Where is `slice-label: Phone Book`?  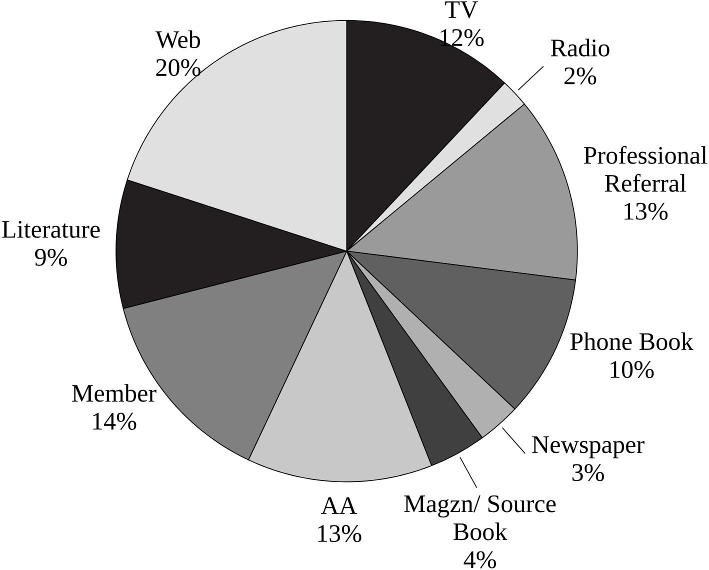 slice-label: Phone Book is located at coordinates (632, 341).